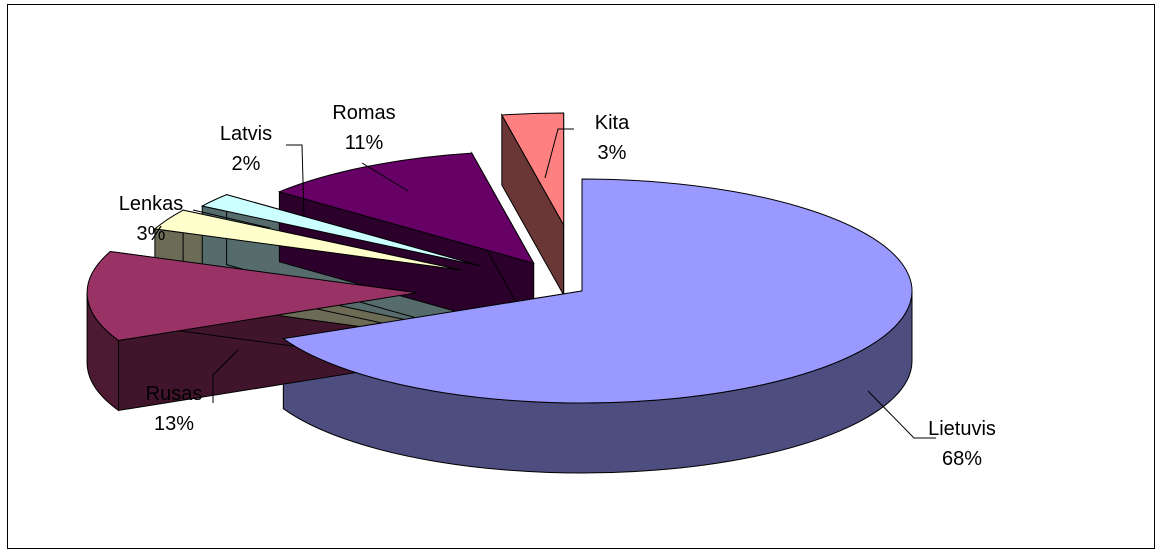  Describe the element at coordinates (231, 219) in the screenshot. I see `leader-line-lenkas` at that location.